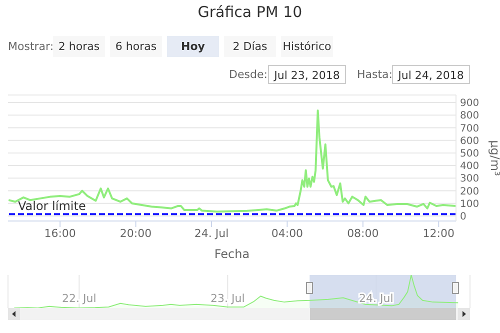  I want to click on y-tick-label: 100, so click(470, 204).